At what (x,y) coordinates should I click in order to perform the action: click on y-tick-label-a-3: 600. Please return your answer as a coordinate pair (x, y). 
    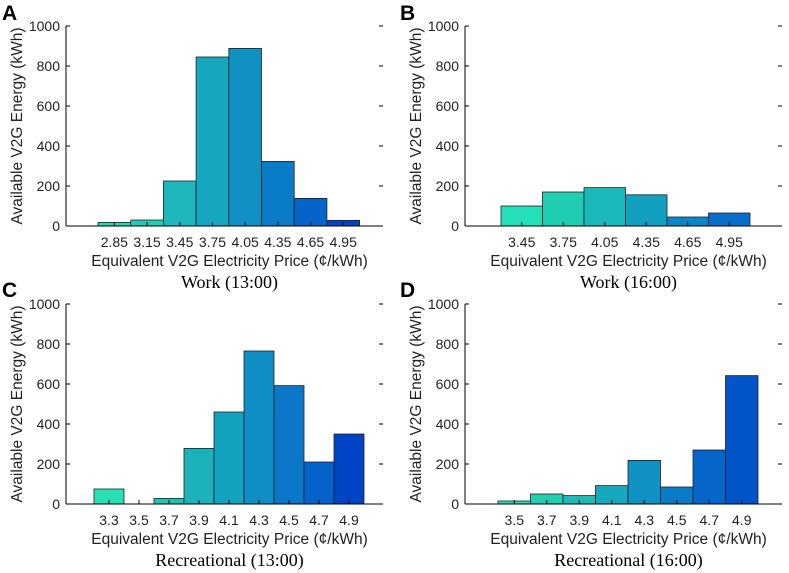
    Looking at the image, I should click on (49, 106).